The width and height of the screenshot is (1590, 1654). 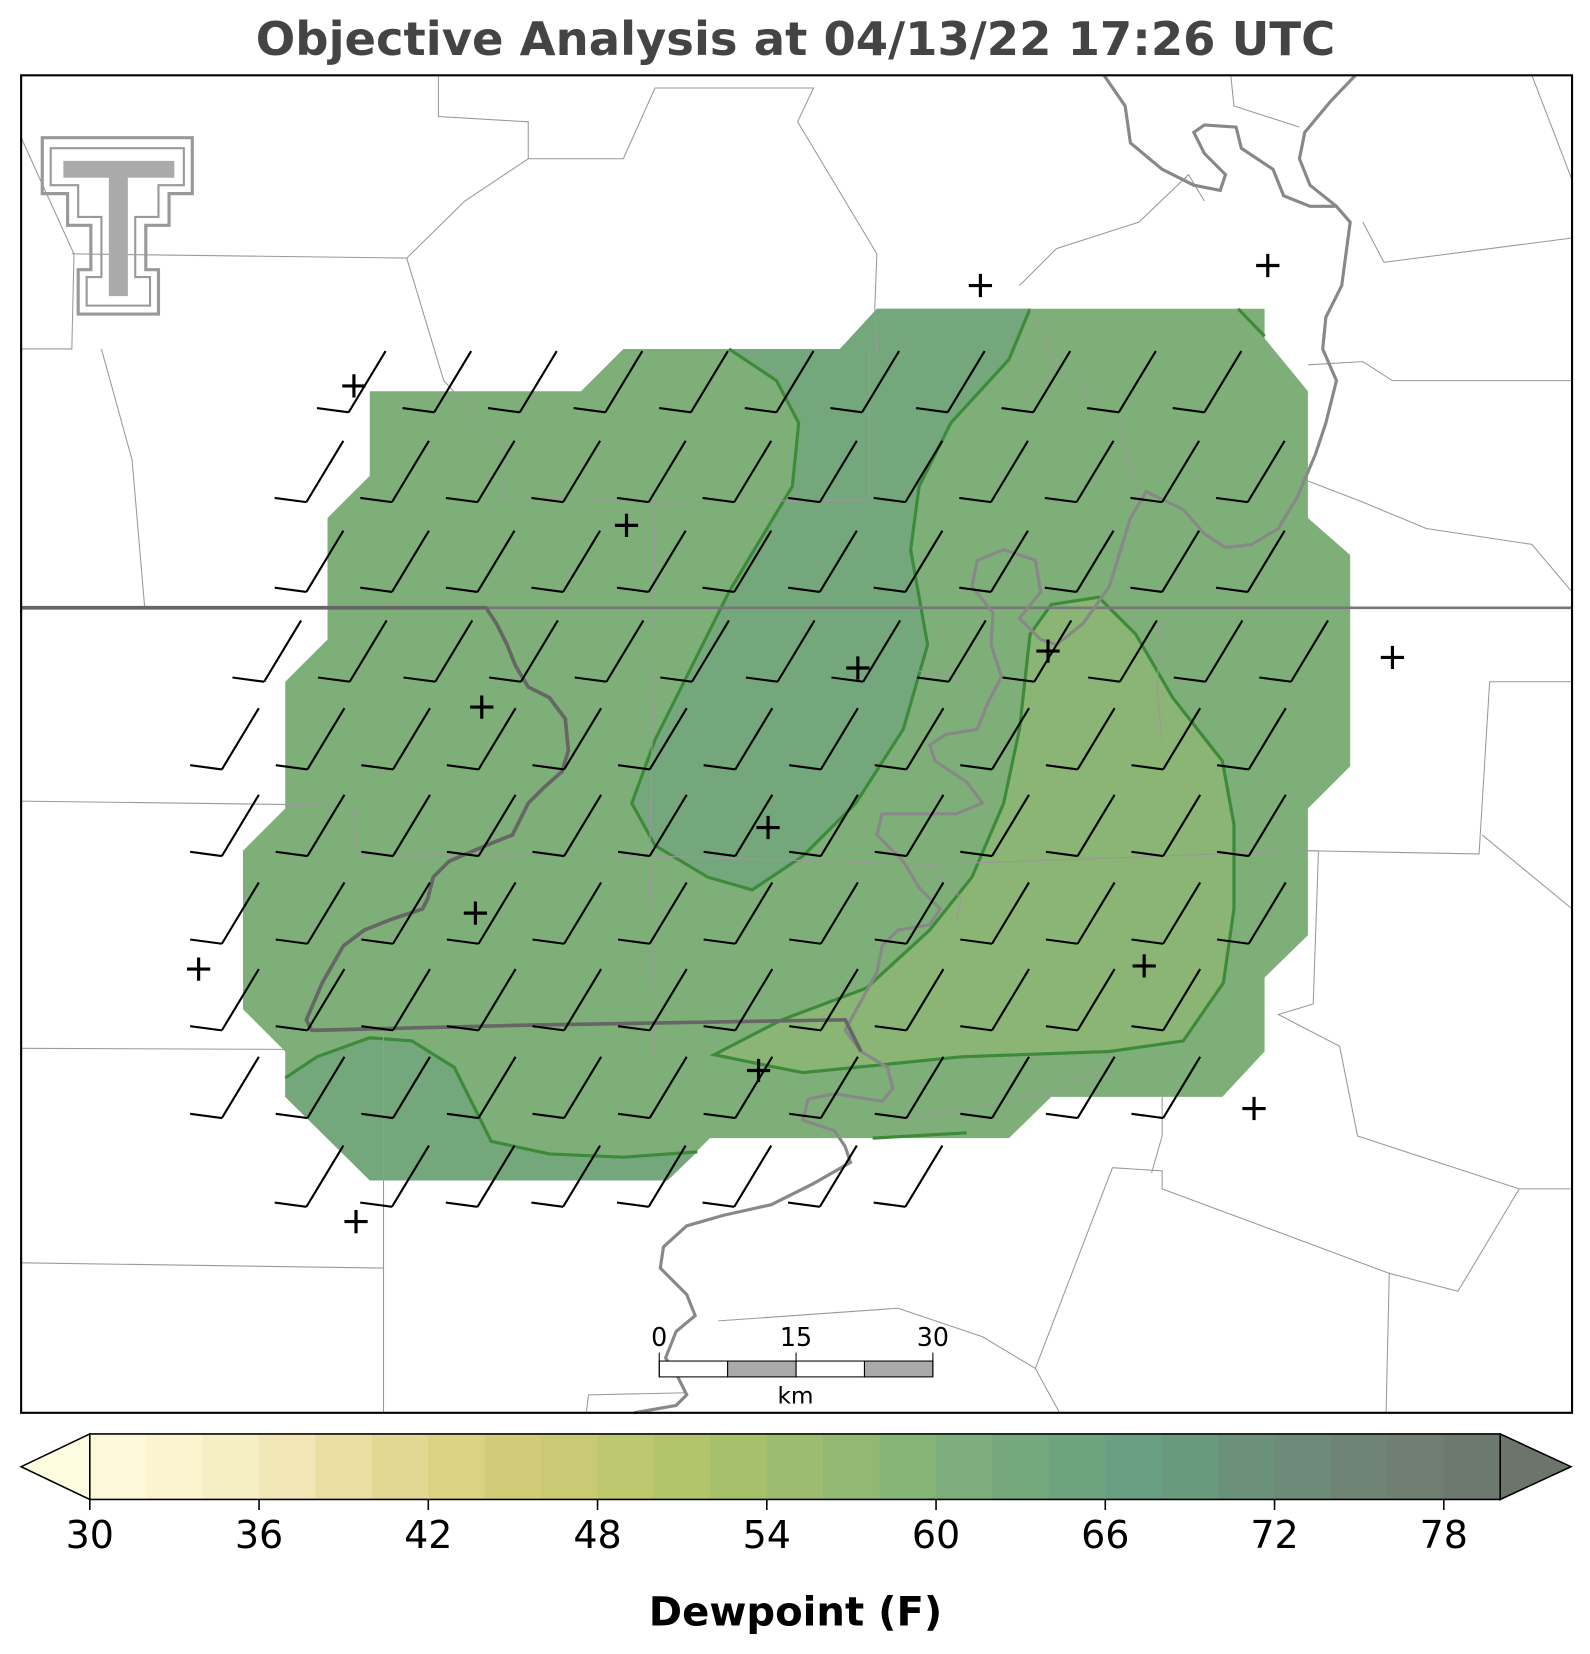 I want to click on dewpoint-fill-low, so click(x=974, y=835).